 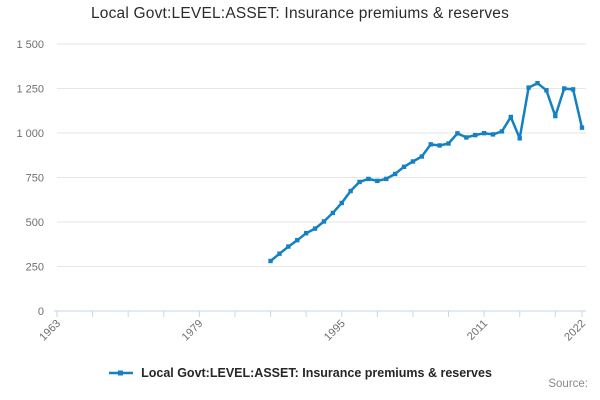 What do you see at coordinates (30, 134) in the screenshot?
I see `y-tick-label: 1 000` at bounding box center [30, 134].